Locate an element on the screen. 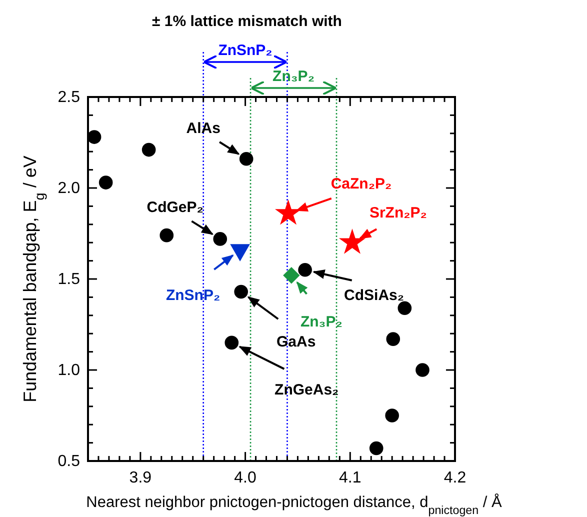  chart-title: ± 1% lattice mismatch with is located at coordinates (247, 21).